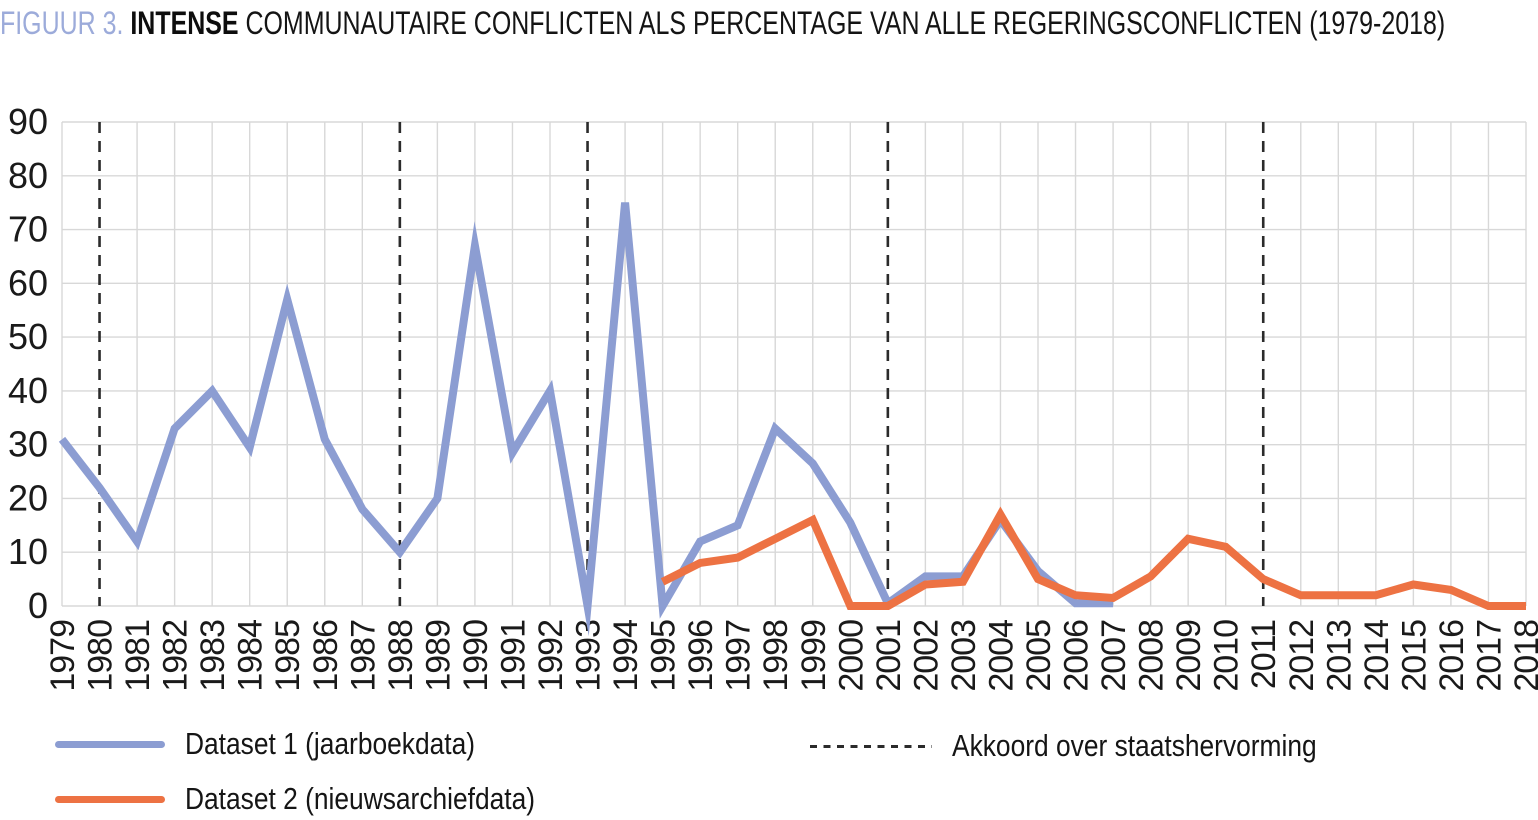  What do you see at coordinates (1189, 656) in the screenshot?
I see `x-tick-label-2009: 2009` at bounding box center [1189, 656].